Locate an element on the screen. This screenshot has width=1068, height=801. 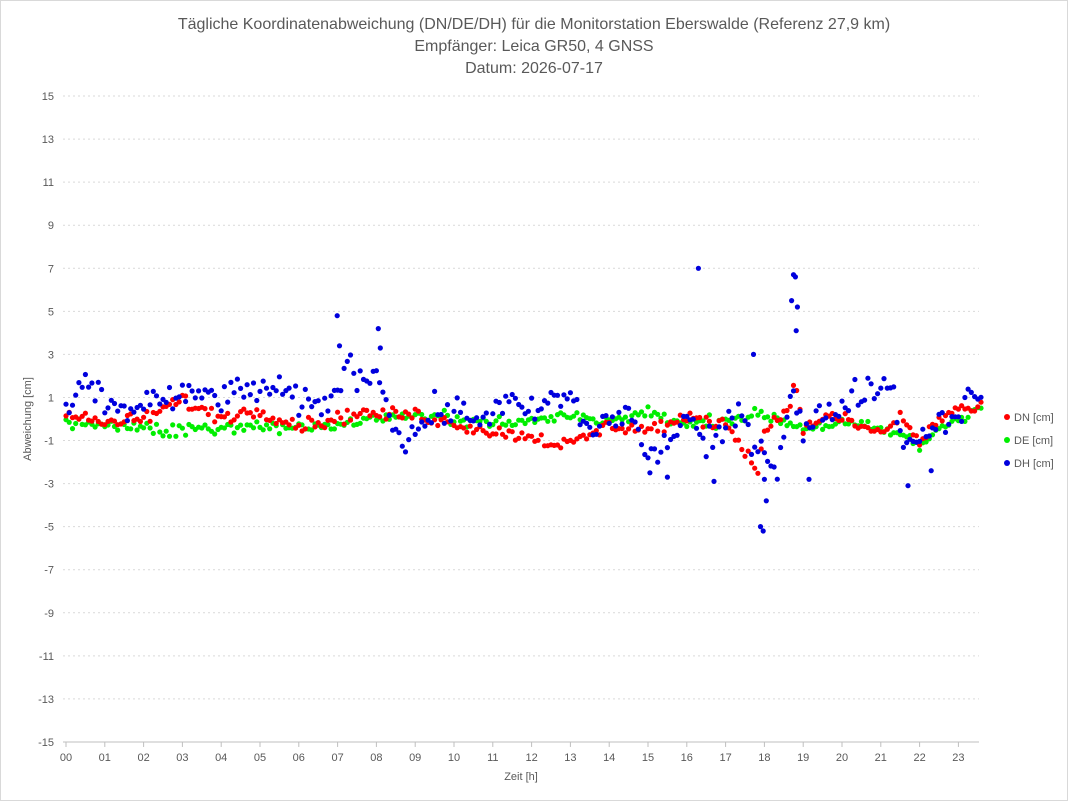
legend-item-de: DE [cm] is located at coordinates (1028, 441).